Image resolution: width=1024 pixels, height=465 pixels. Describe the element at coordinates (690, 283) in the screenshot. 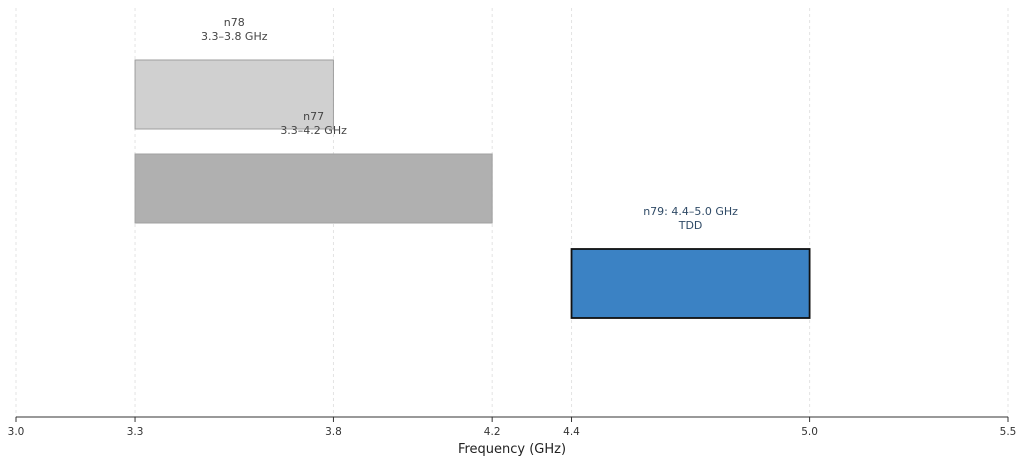

I see `band-bar-n79` at that location.